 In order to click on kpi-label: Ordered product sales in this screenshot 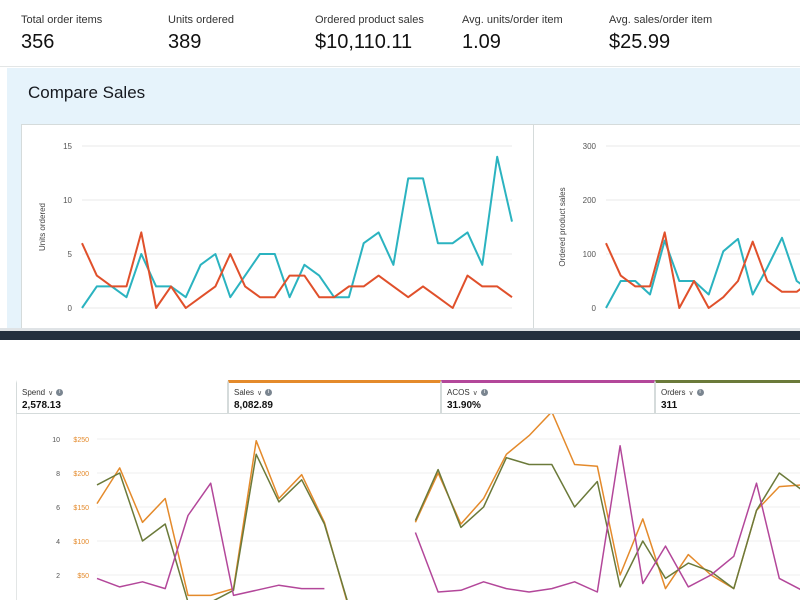, I will do `click(369, 20)`.